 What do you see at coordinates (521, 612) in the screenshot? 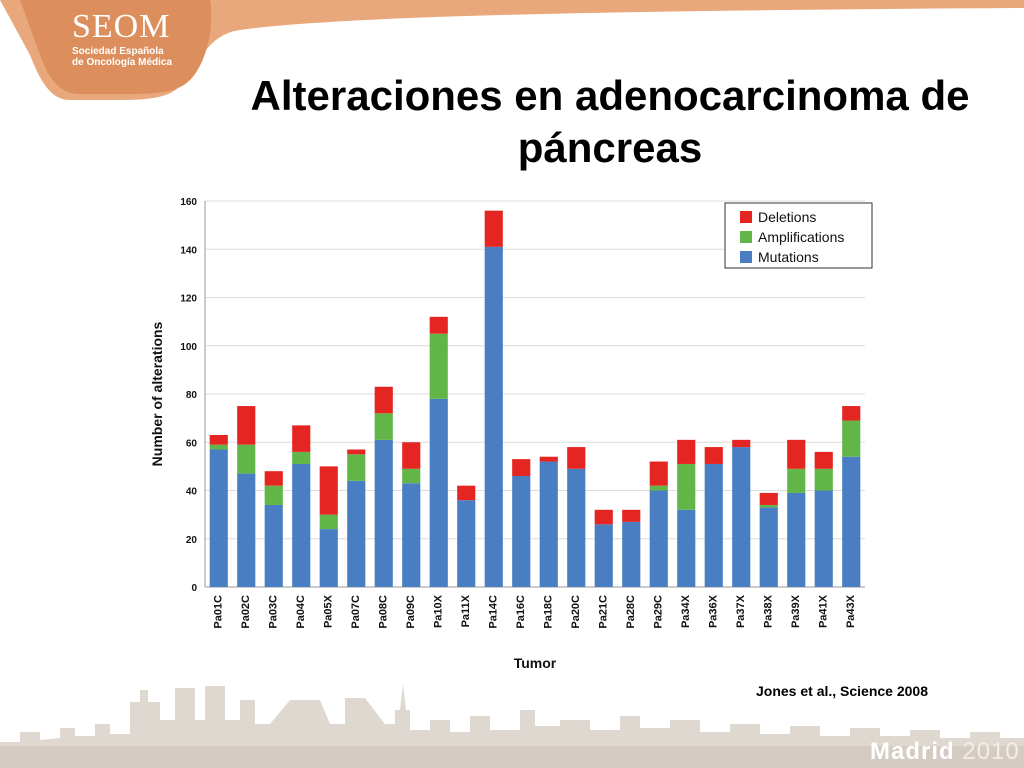
I see `x-tick-label: Pa16C` at bounding box center [521, 612].